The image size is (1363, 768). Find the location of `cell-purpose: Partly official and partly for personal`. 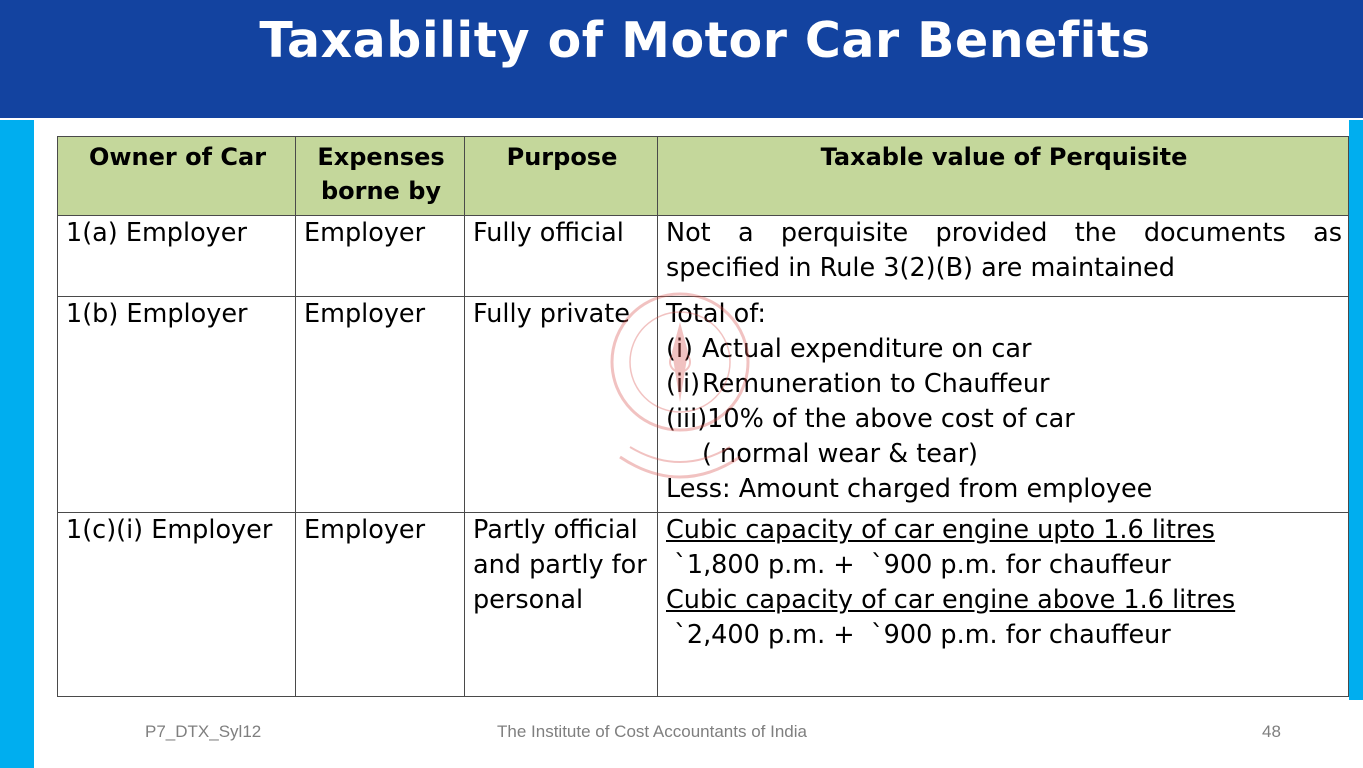

cell-purpose: Partly official and partly for personal is located at coordinates (561, 604).